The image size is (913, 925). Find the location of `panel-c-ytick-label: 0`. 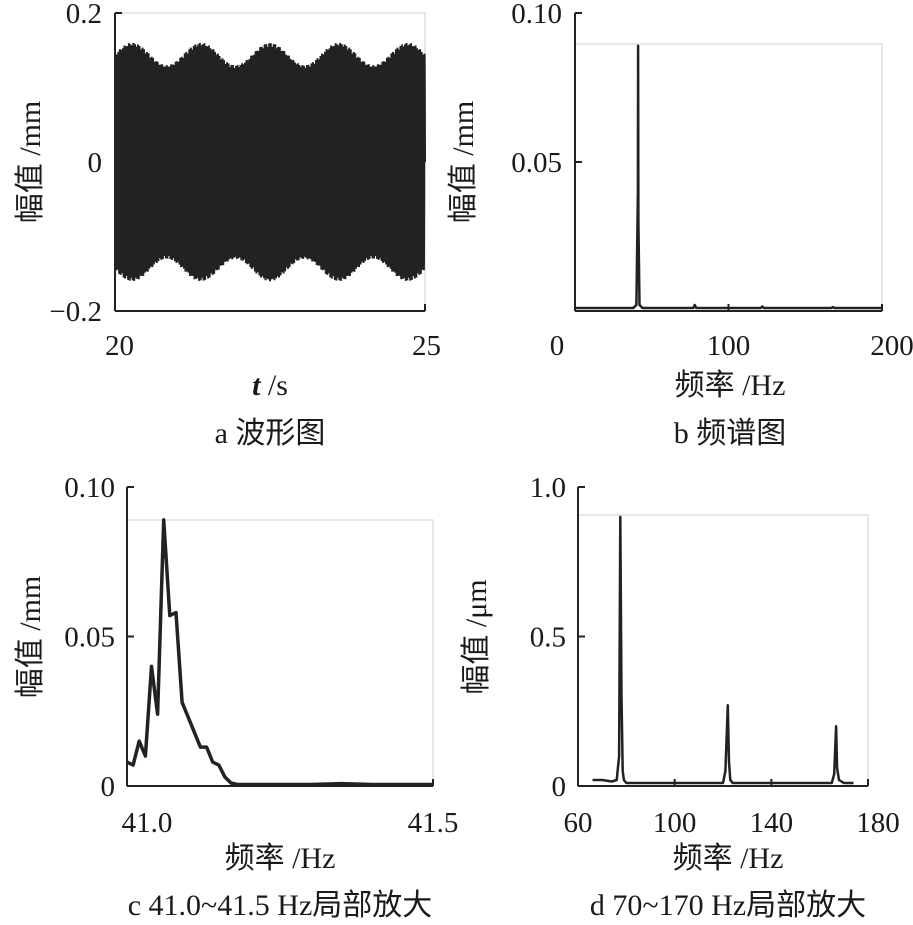

panel-c-ytick-label: 0 is located at coordinates (108, 787).